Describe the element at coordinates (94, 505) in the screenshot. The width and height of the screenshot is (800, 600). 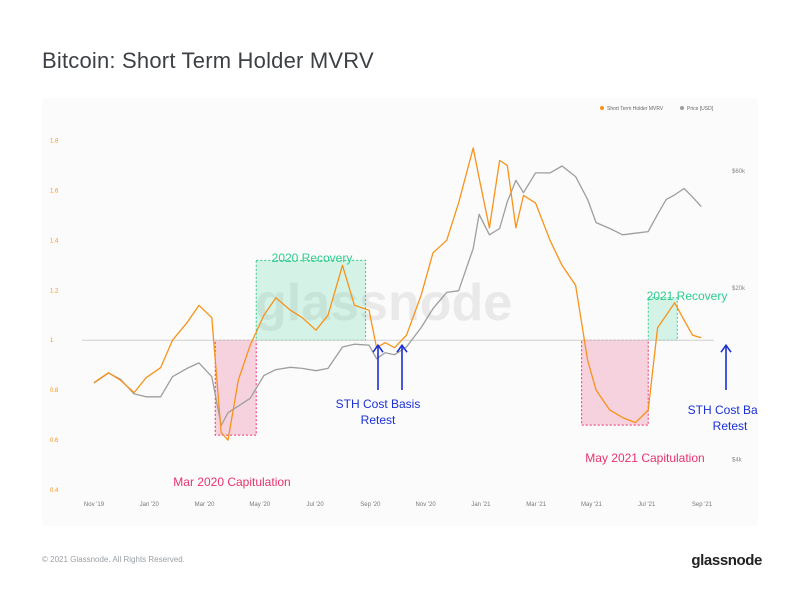
I see `x-tick-label: Nov '19` at that location.